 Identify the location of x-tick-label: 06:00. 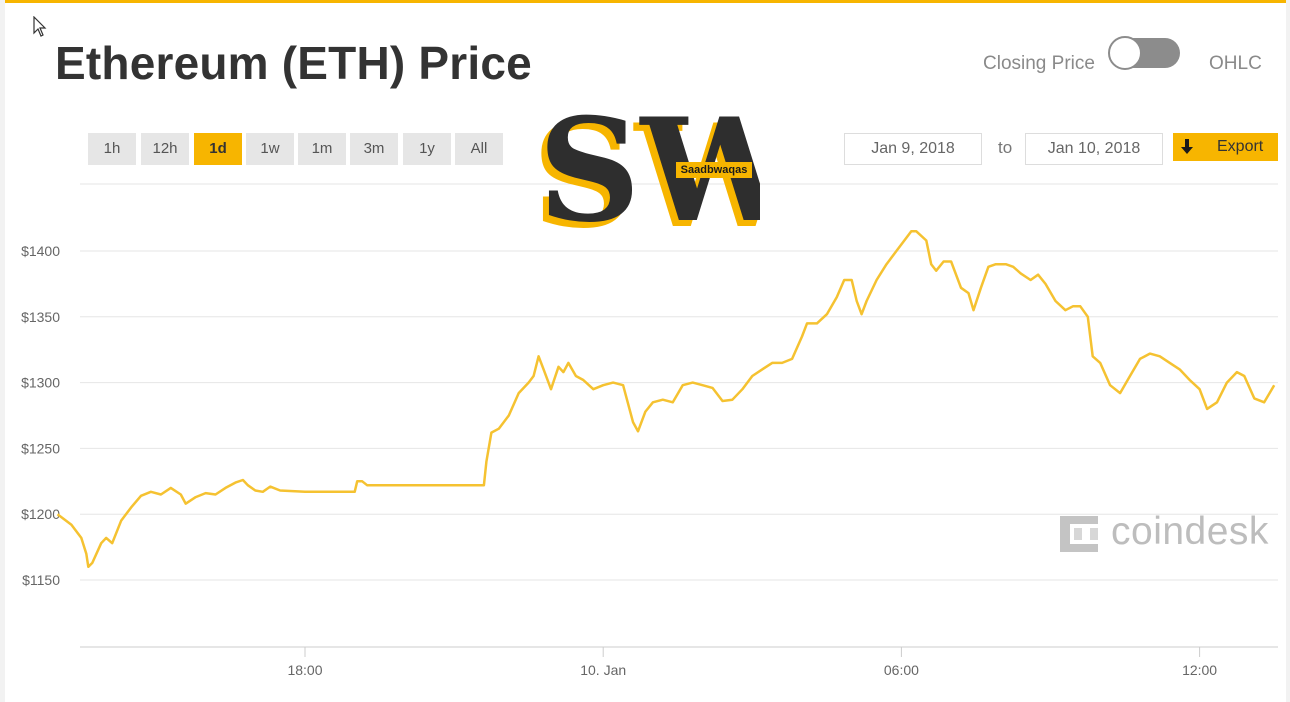
(901, 670).